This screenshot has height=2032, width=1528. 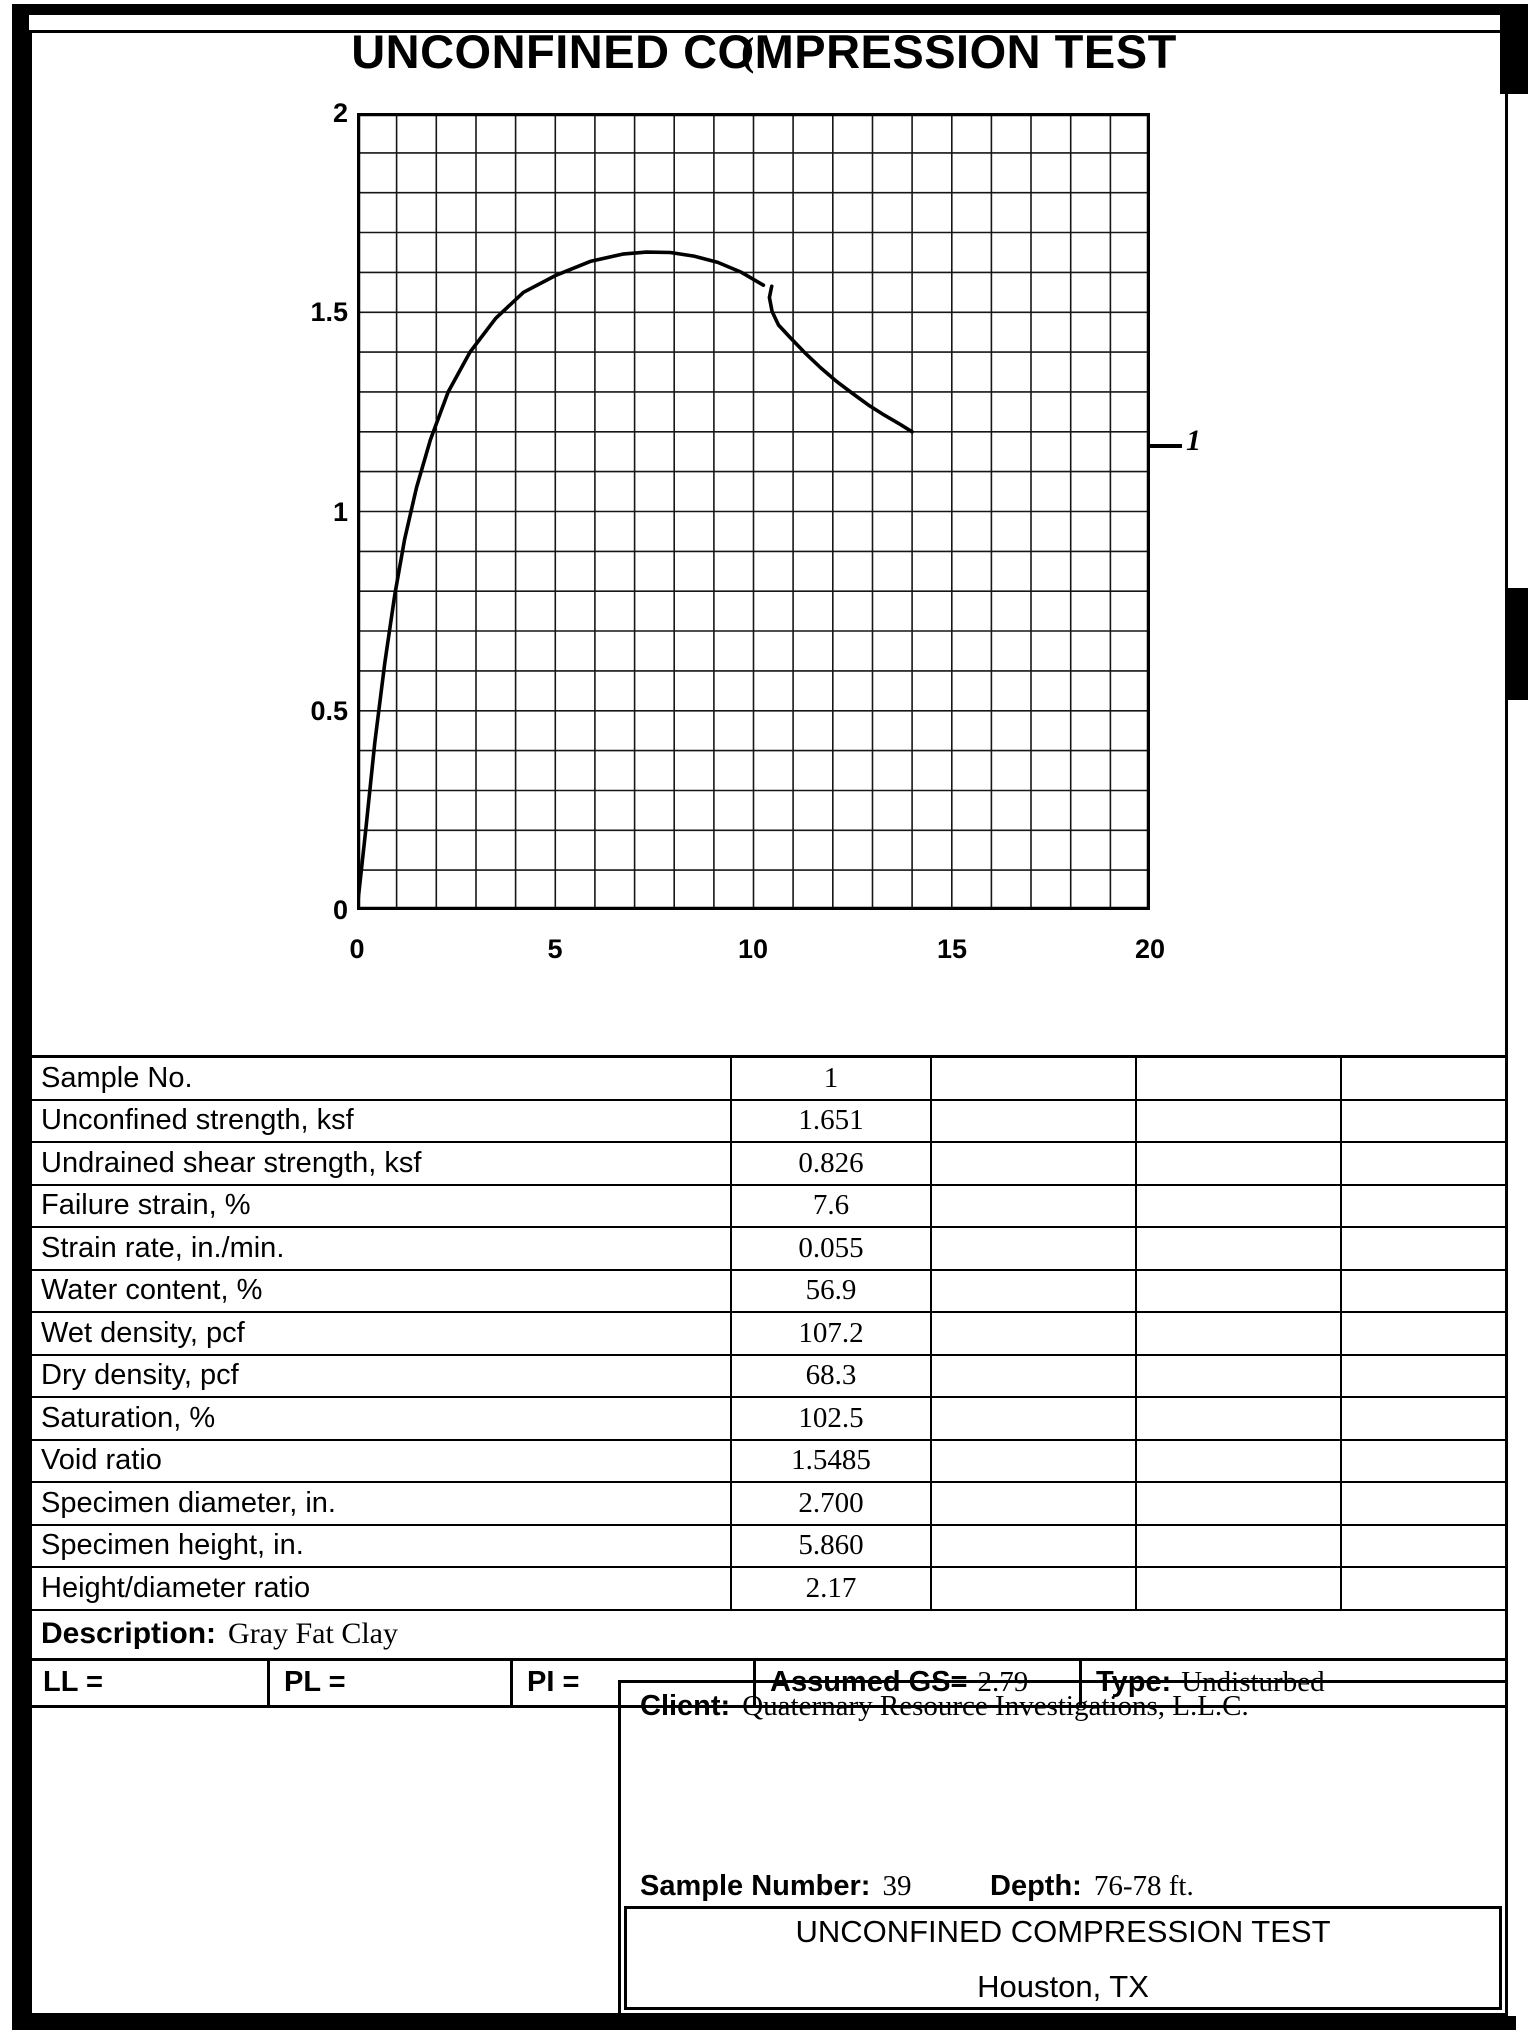 I want to click on table-row: Saturation, % 102.5, so click(x=768, y=1419).